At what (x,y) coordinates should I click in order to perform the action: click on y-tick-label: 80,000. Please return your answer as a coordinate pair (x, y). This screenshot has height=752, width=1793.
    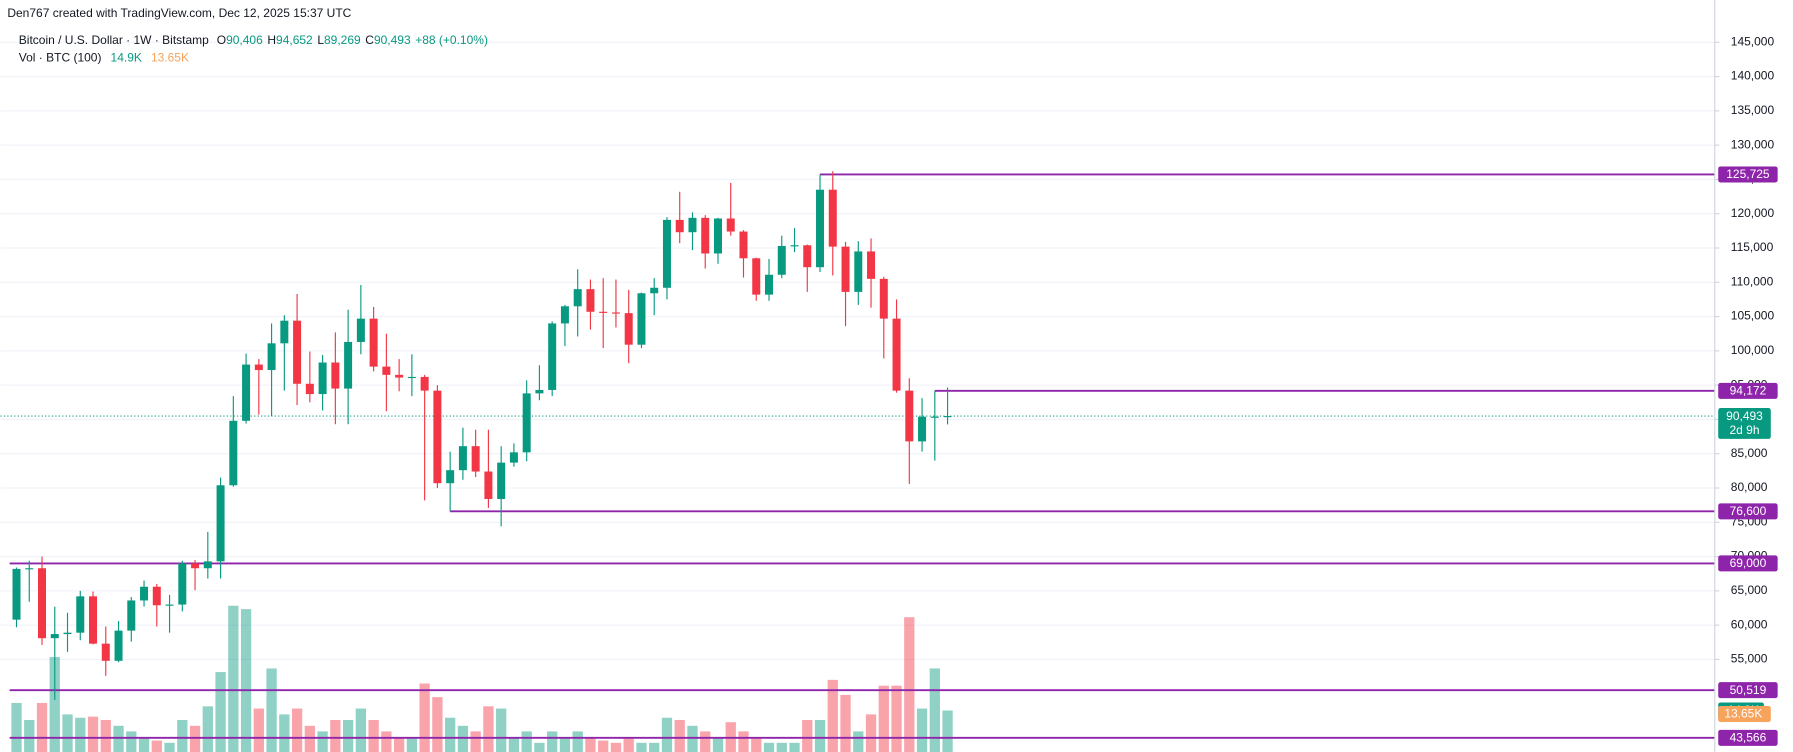
    Looking at the image, I should click on (1749, 487).